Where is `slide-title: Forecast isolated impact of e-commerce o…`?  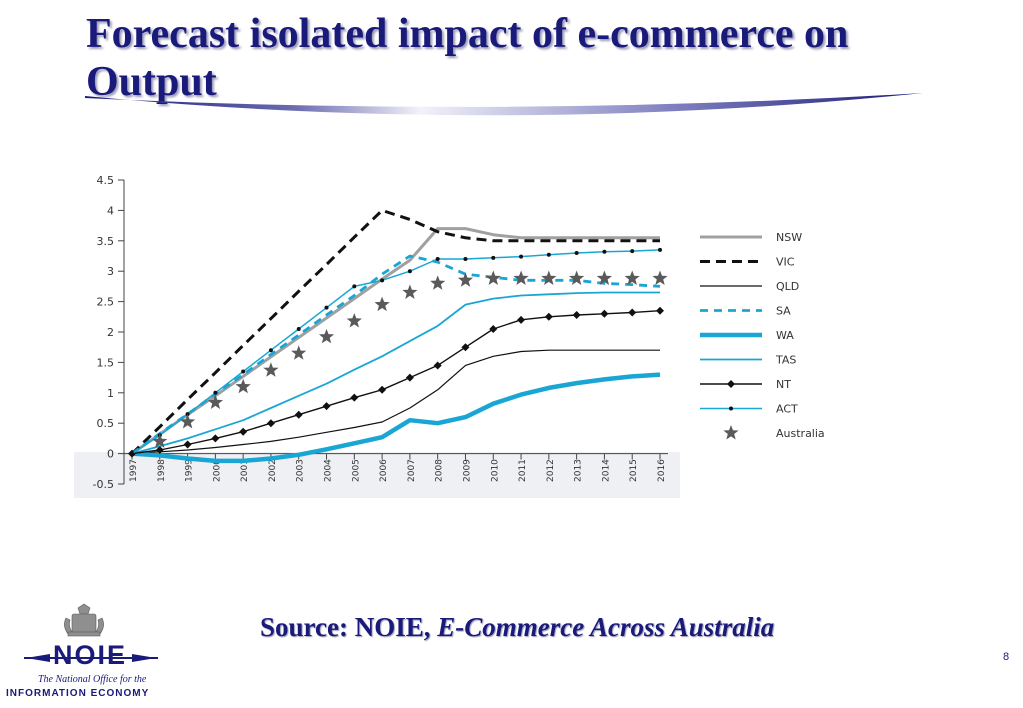 slide-title: Forecast isolated impact of e-commerce o… is located at coordinates (467, 58).